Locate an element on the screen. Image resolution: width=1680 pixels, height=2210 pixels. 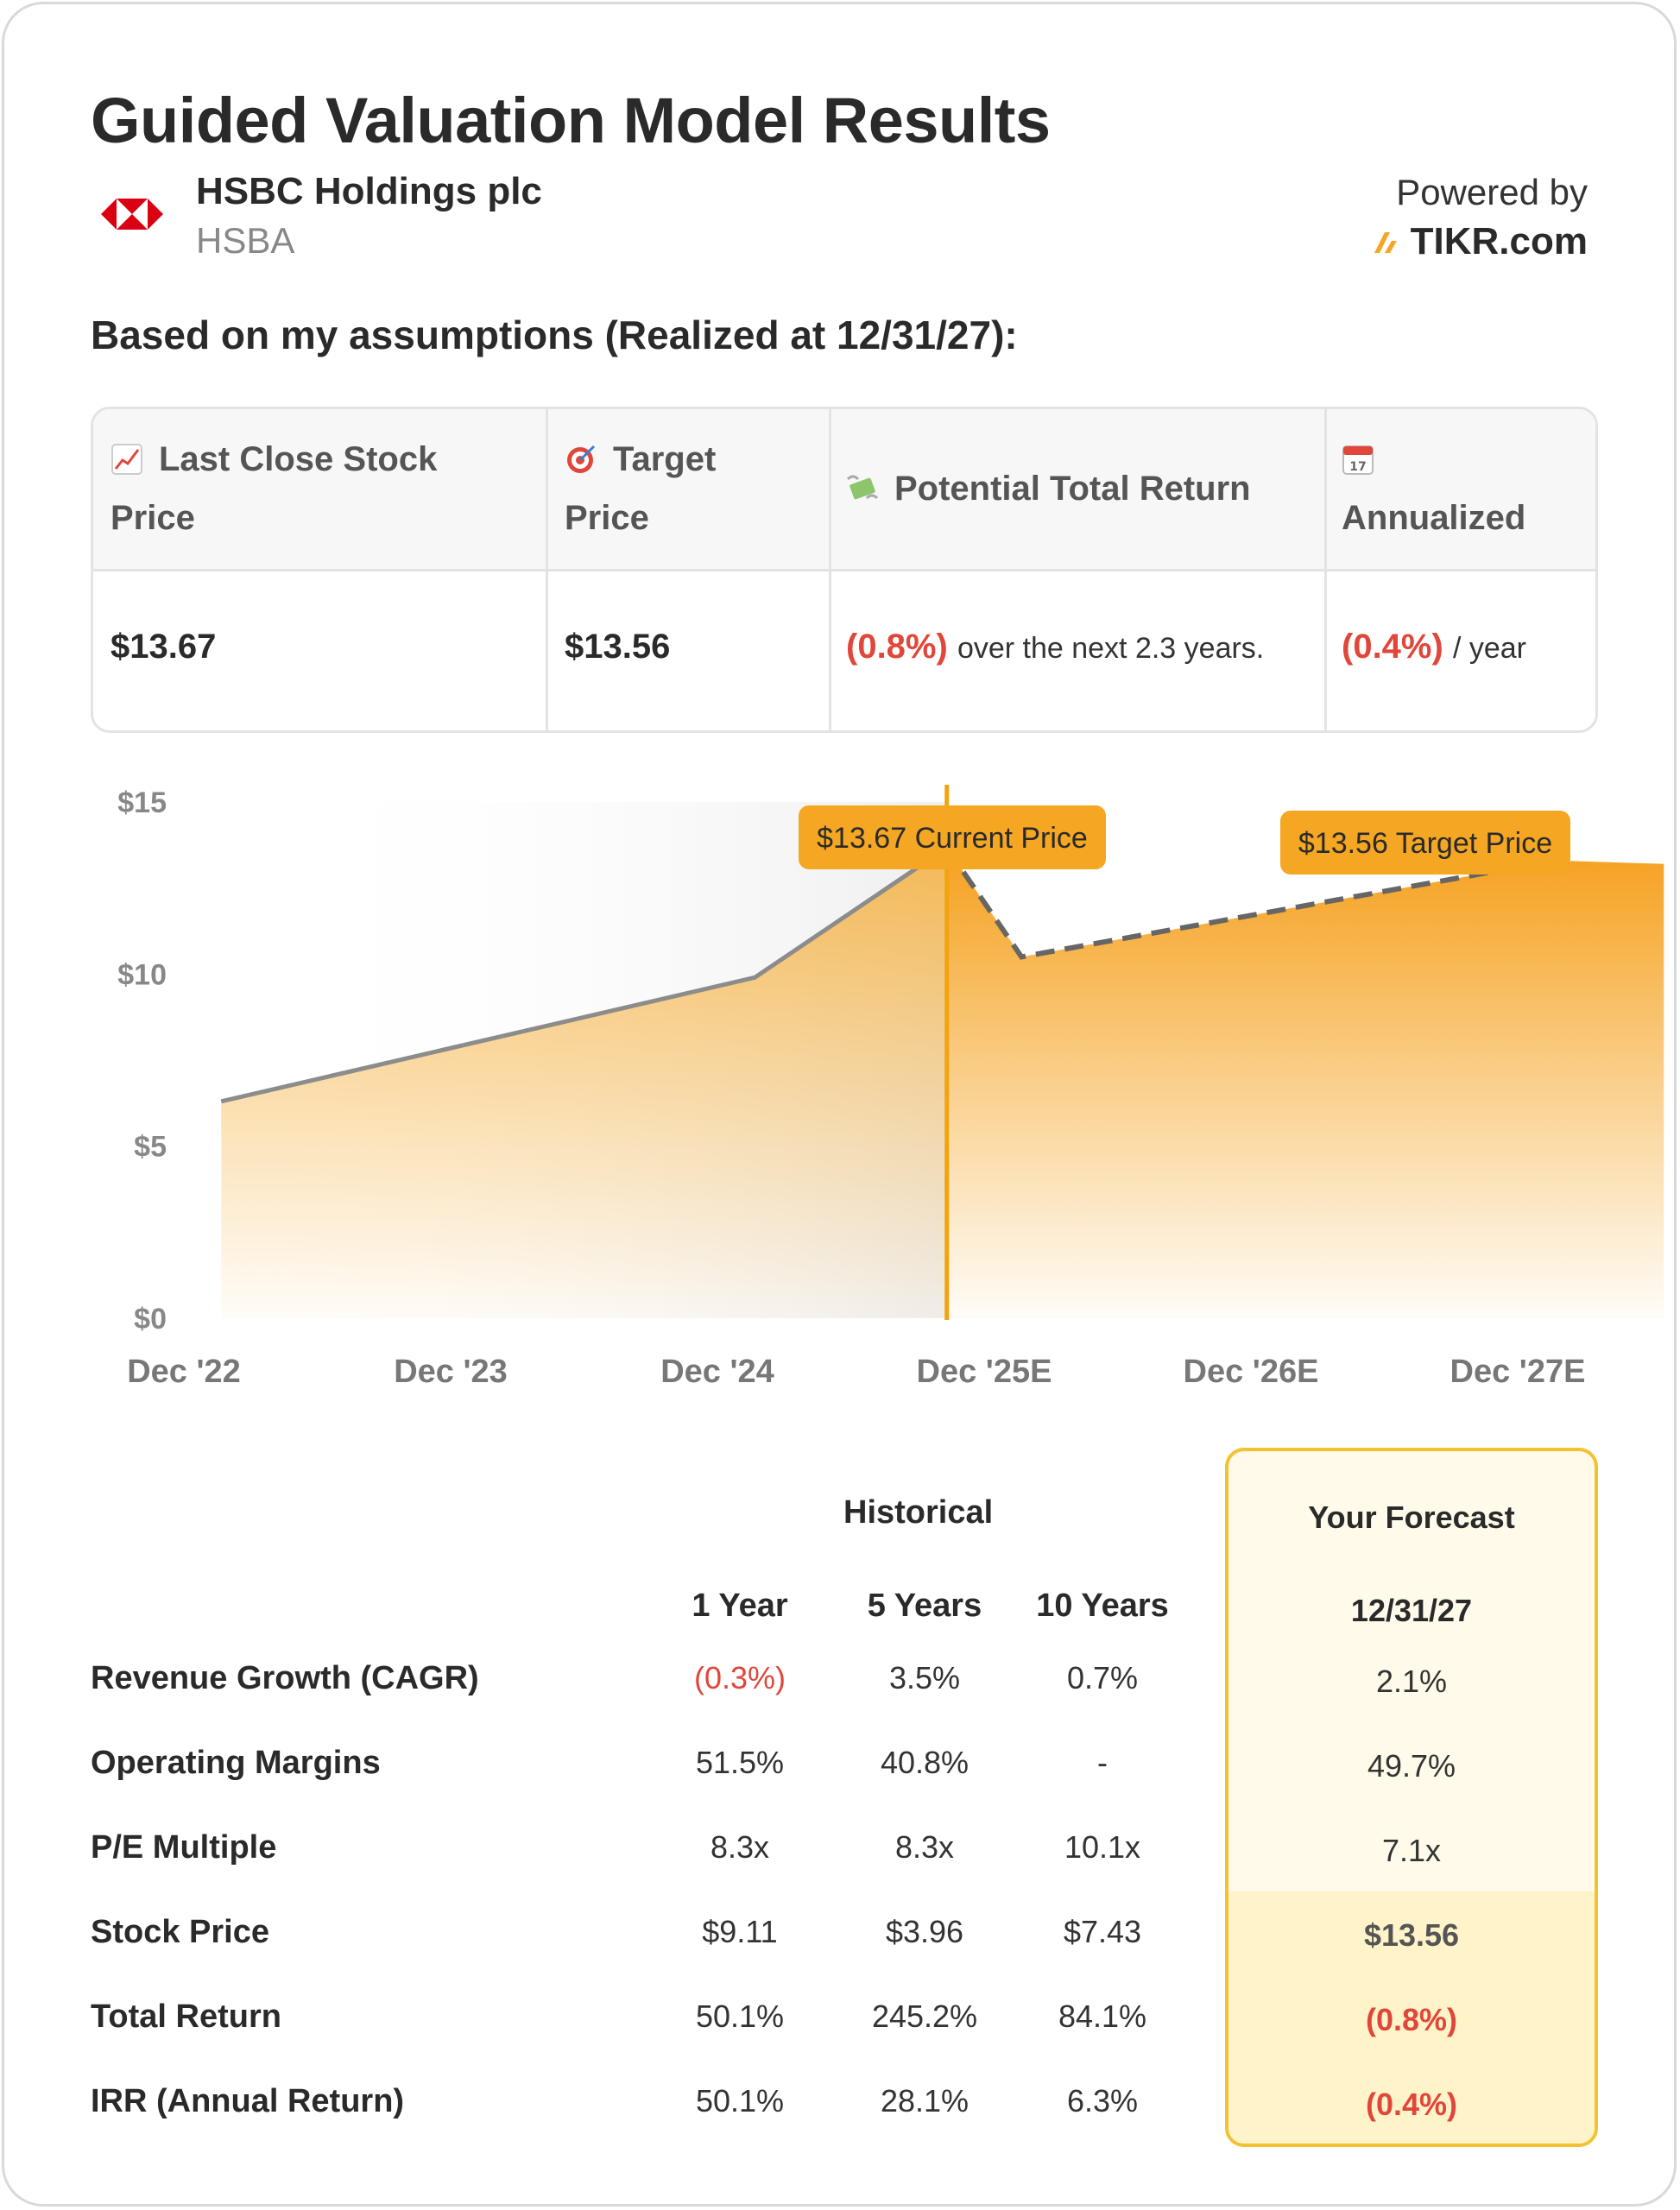
row-label-stock-price: Stock Price is located at coordinates (180, 1932).